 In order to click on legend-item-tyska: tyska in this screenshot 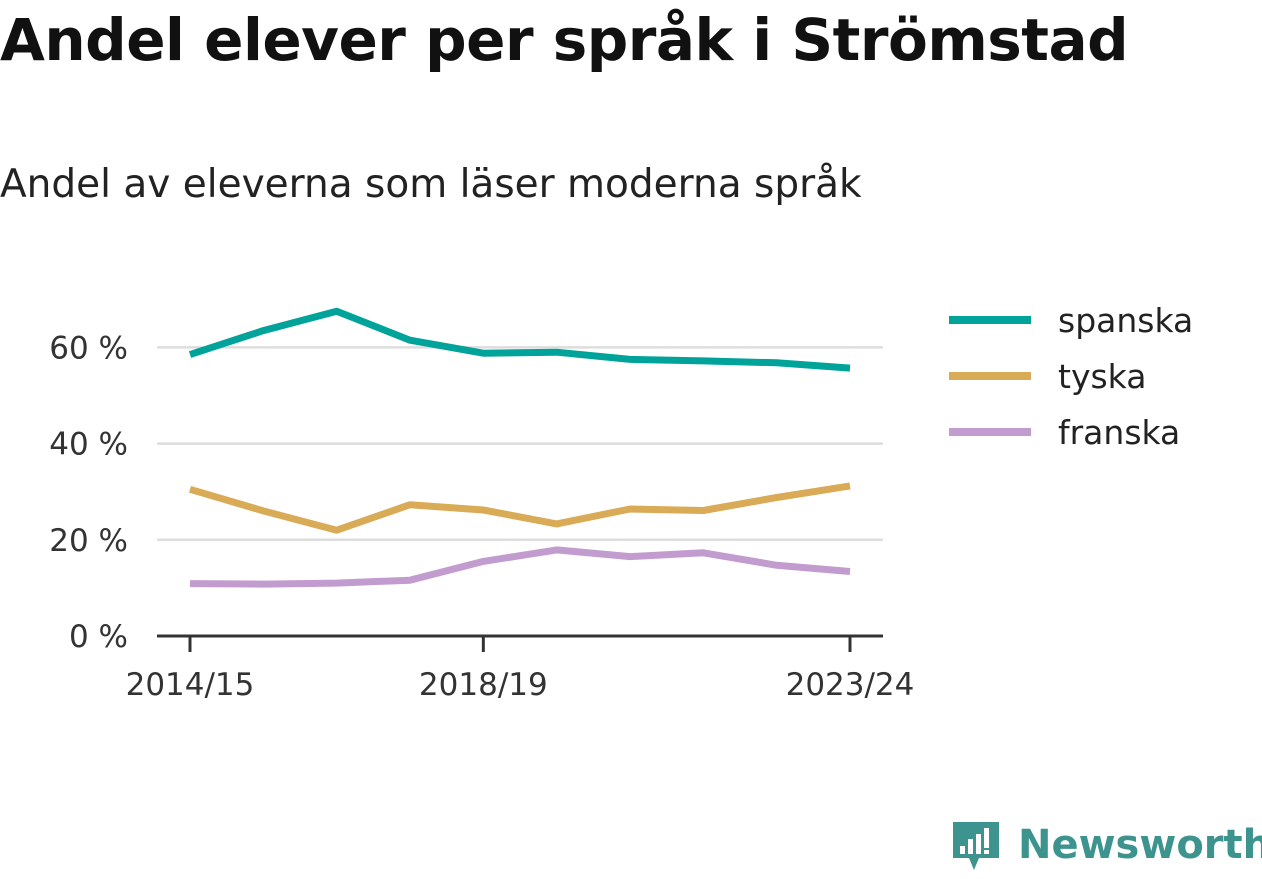, I will do `click(1047, 376)`.